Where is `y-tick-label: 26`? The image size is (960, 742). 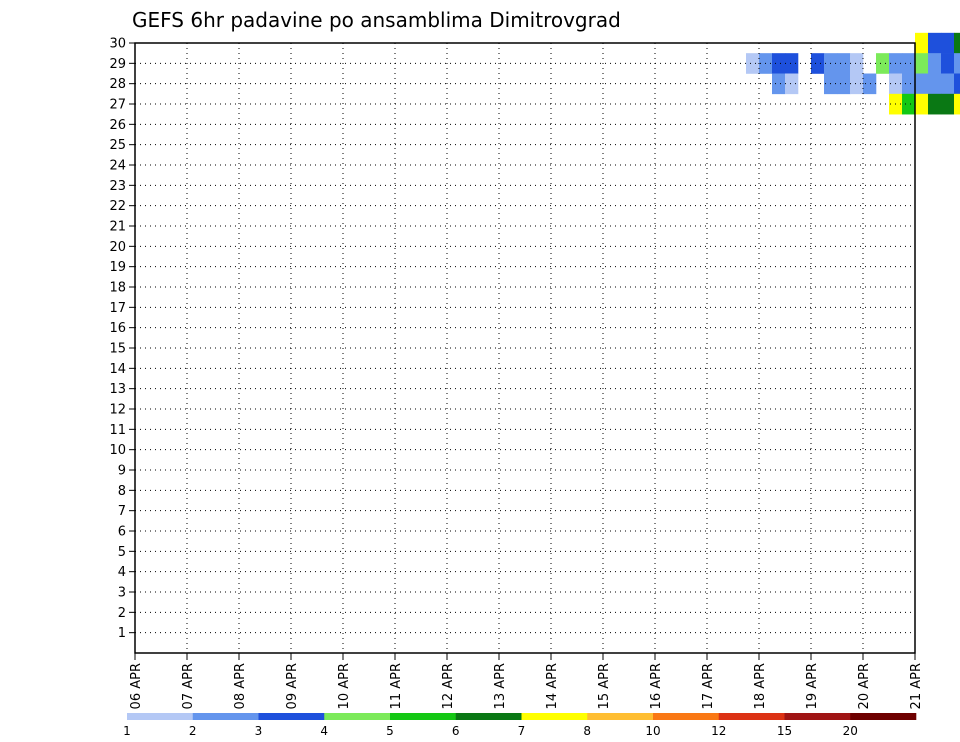
y-tick-label: 26 is located at coordinates (117, 125).